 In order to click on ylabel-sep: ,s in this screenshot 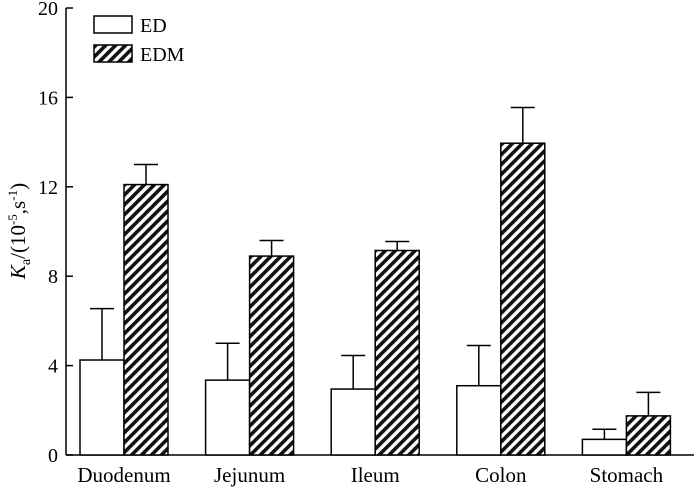, I will do `click(18, 207)`.